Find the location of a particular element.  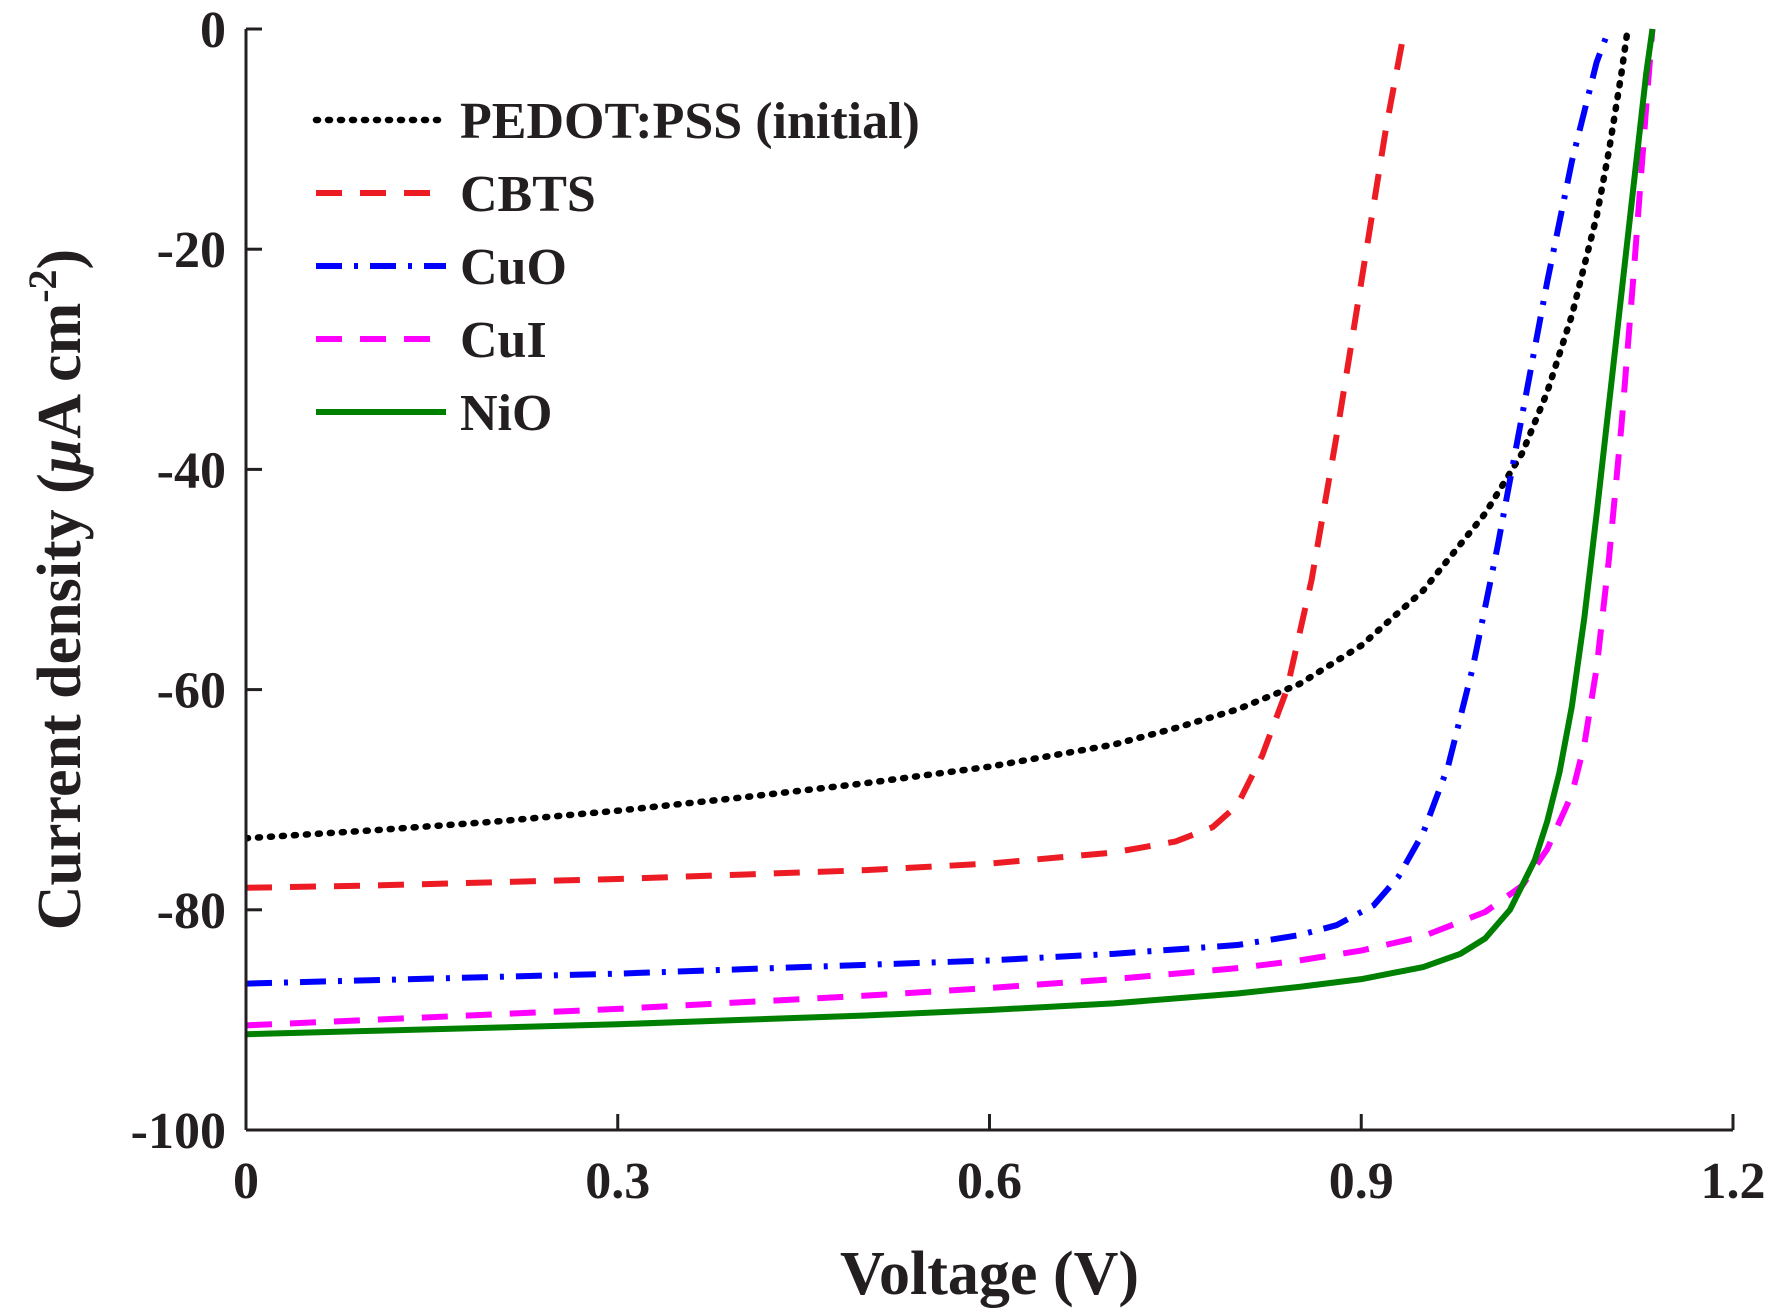

legend-label-nio: NiO is located at coordinates (506, 413).